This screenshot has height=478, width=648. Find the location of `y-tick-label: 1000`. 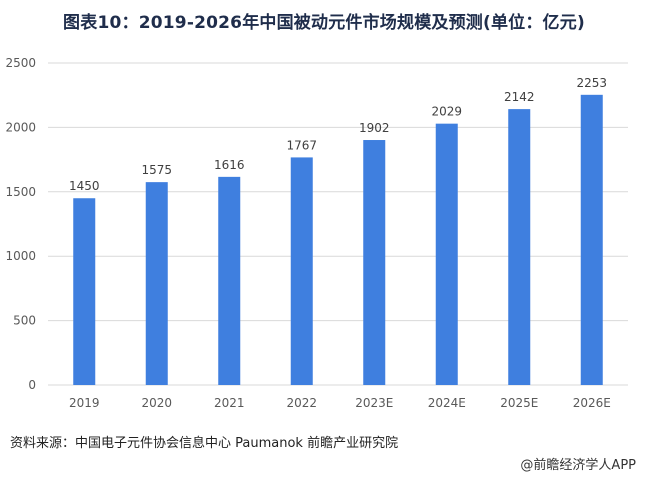

y-tick-label: 1000 is located at coordinates (20, 256).